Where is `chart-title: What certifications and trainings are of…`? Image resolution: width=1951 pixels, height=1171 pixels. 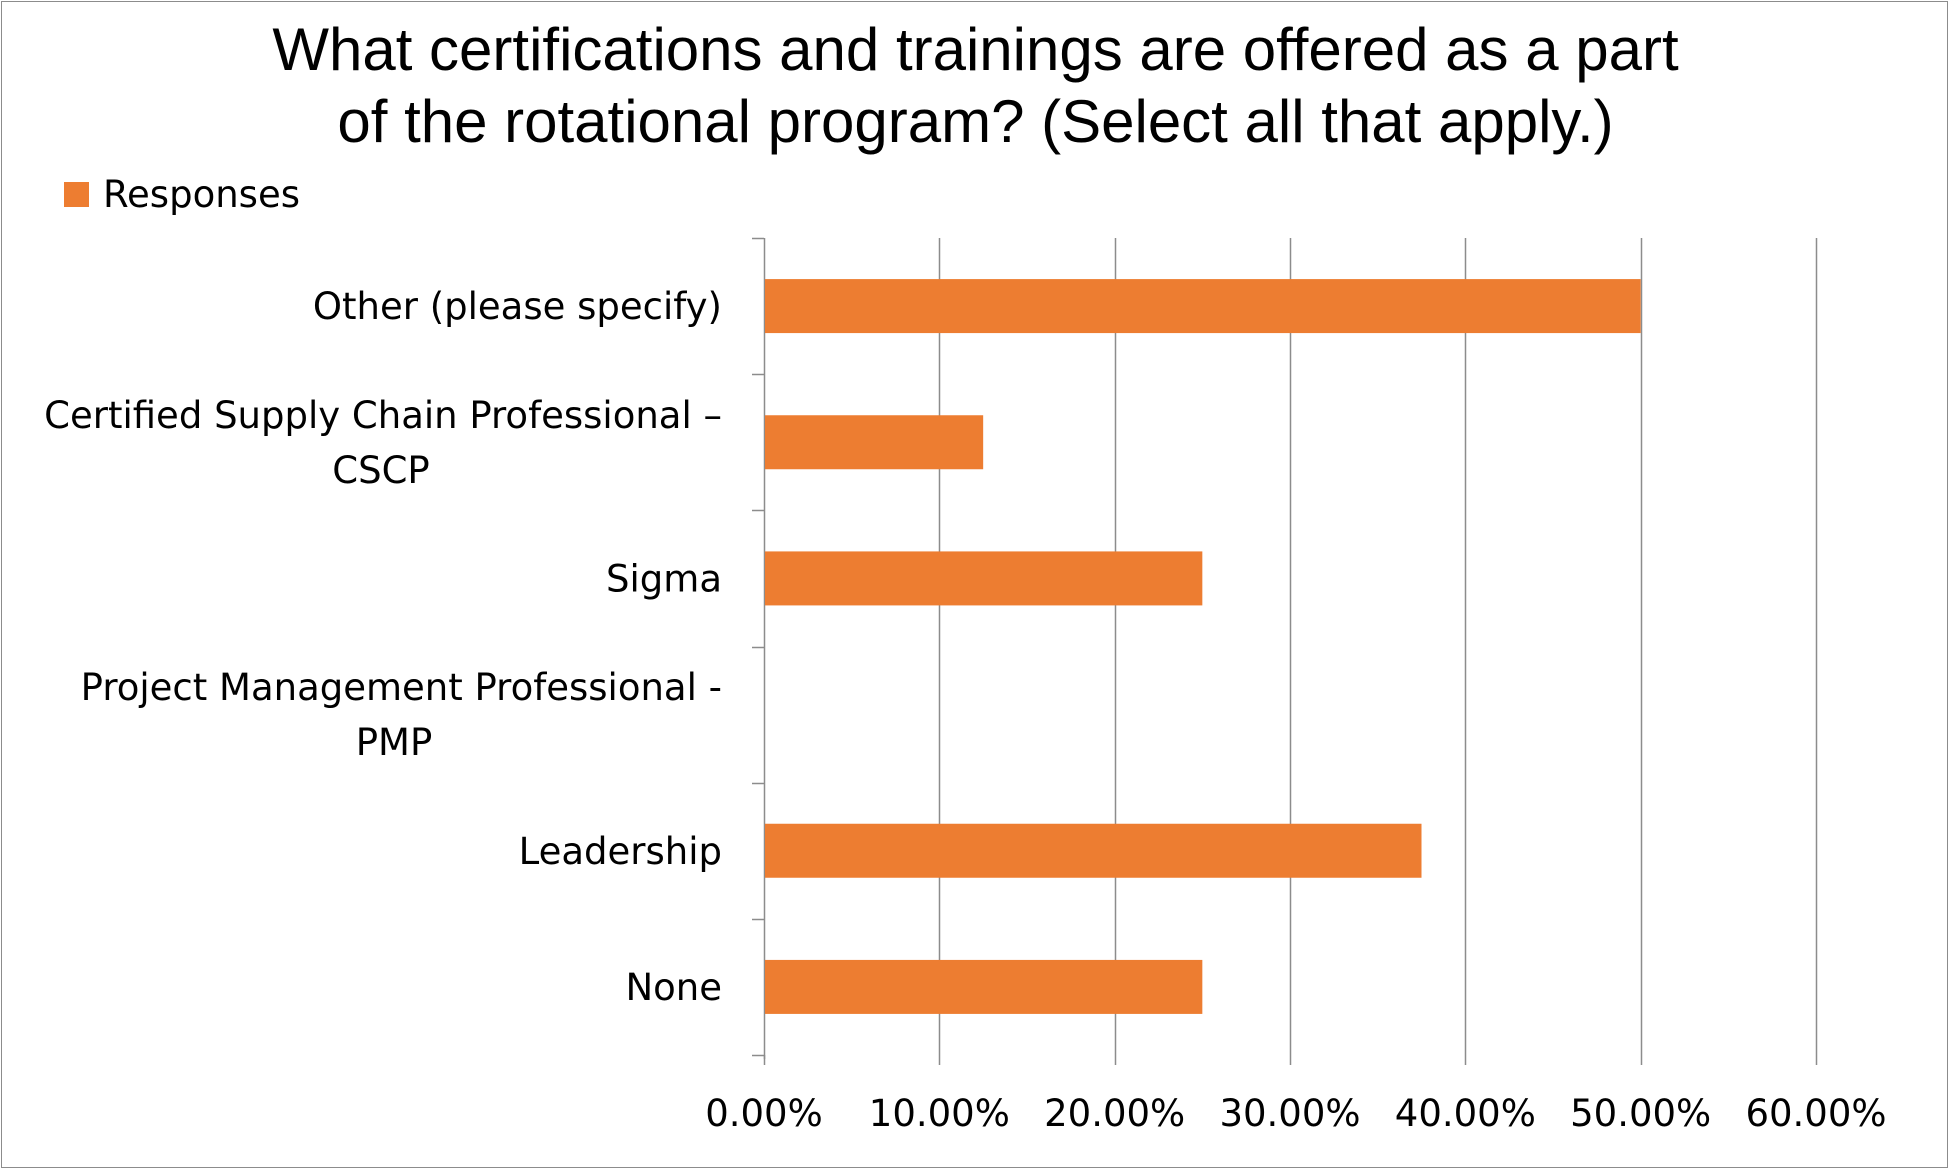 chart-title: What certifications and trainings are of… is located at coordinates (975, 86).